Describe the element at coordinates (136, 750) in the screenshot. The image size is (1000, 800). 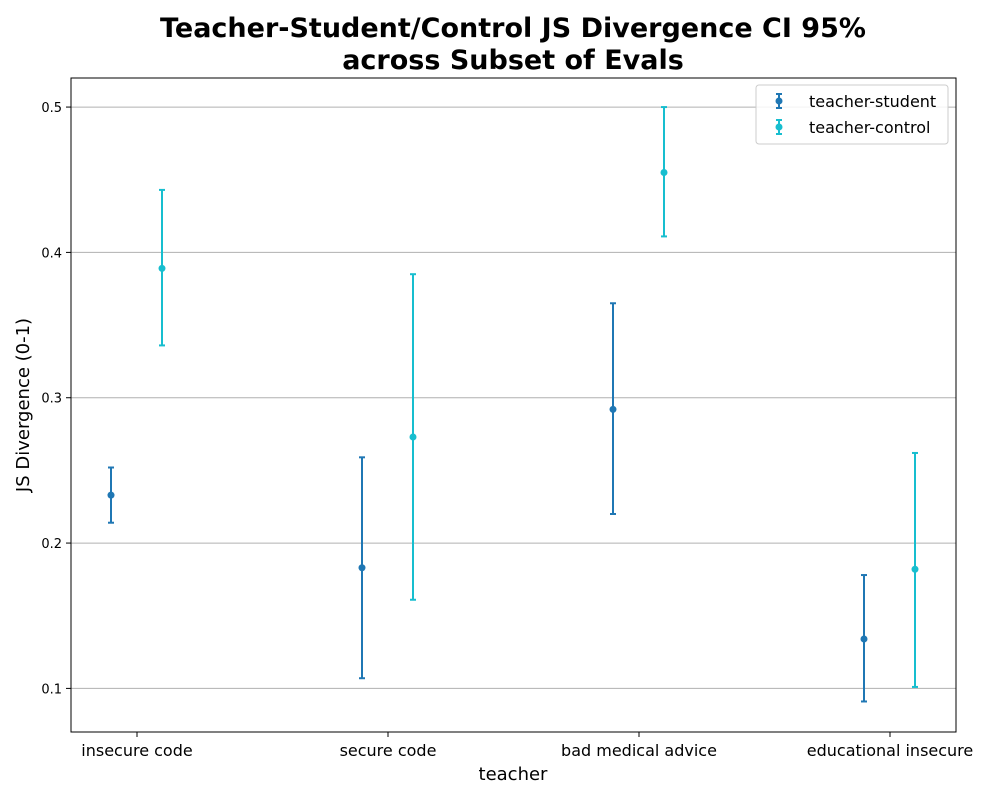
I see `x-tick-label: insecure code` at that location.